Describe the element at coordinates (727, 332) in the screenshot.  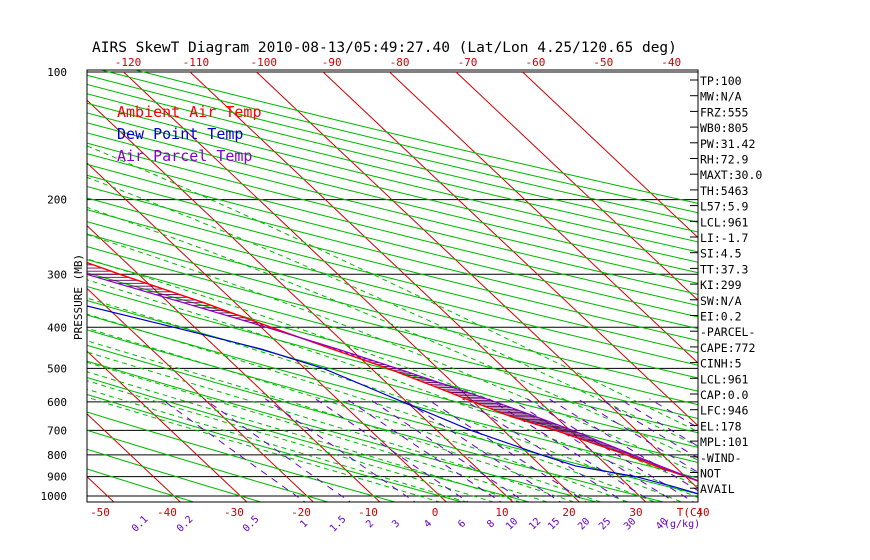
I see `index-value: -PARCEL-` at that location.